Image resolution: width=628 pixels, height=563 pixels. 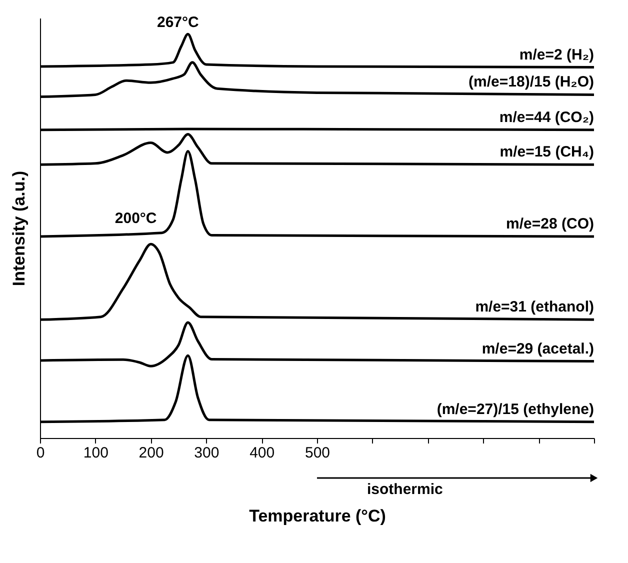 I want to click on text: isothermic, so click(x=405, y=489).